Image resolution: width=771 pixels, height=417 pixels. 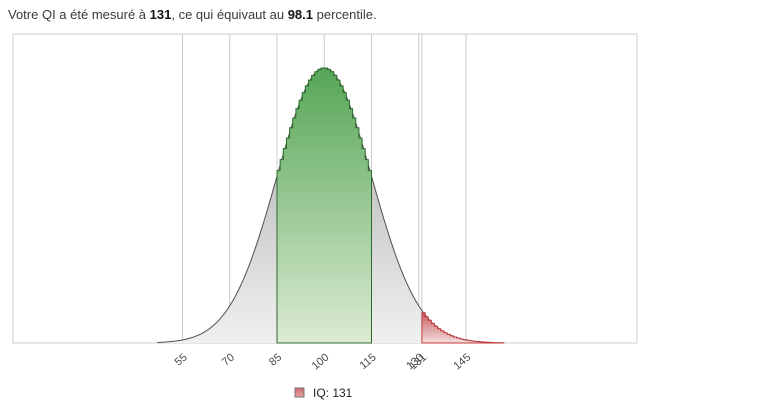 I want to click on legend-swatch-icon, so click(x=299, y=392).